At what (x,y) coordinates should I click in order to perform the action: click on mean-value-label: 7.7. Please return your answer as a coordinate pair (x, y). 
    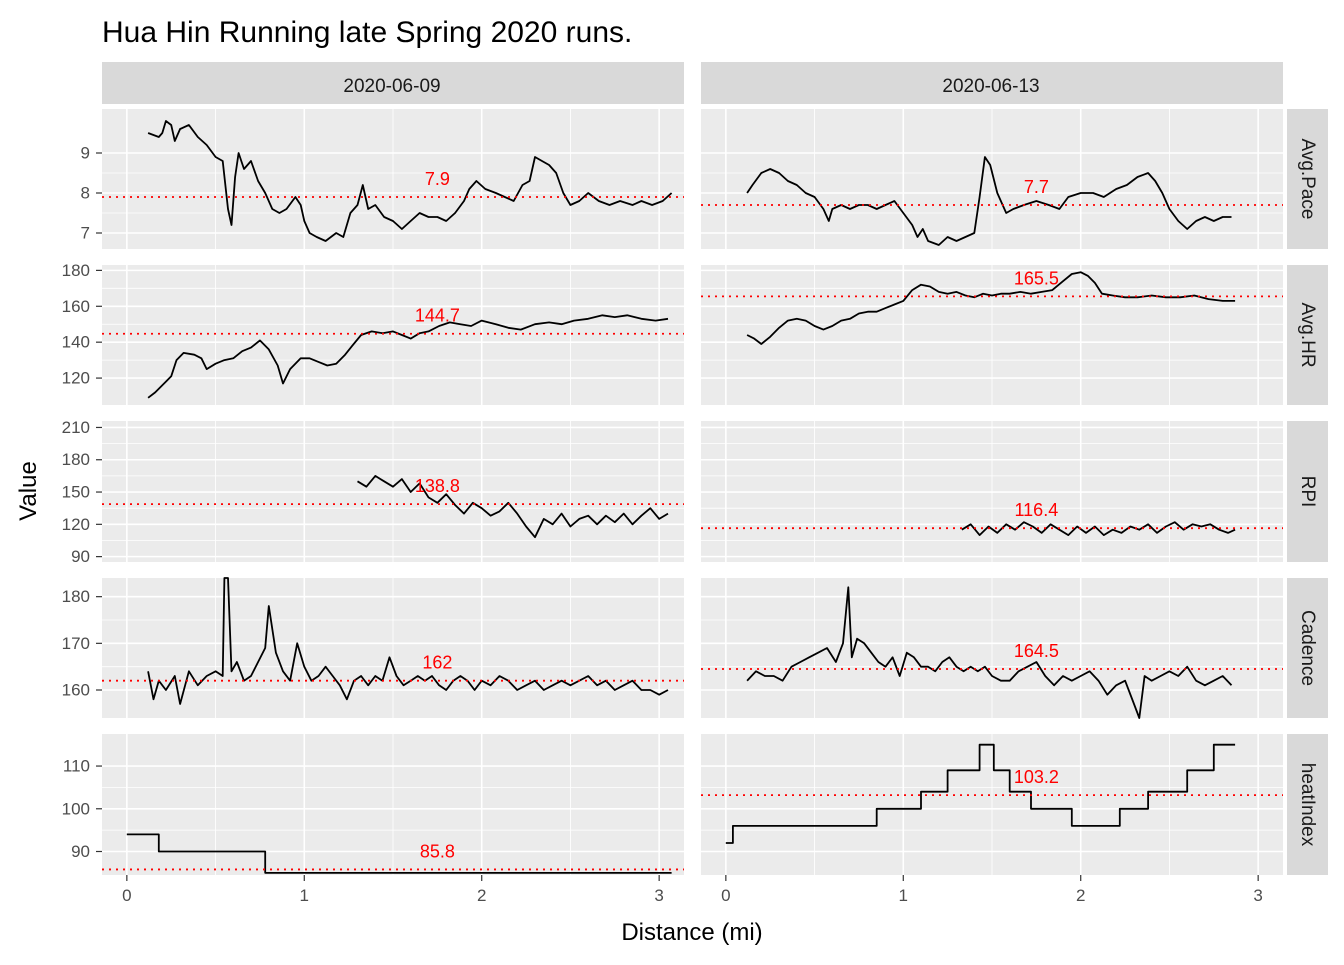
    Looking at the image, I should click on (1036, 187).